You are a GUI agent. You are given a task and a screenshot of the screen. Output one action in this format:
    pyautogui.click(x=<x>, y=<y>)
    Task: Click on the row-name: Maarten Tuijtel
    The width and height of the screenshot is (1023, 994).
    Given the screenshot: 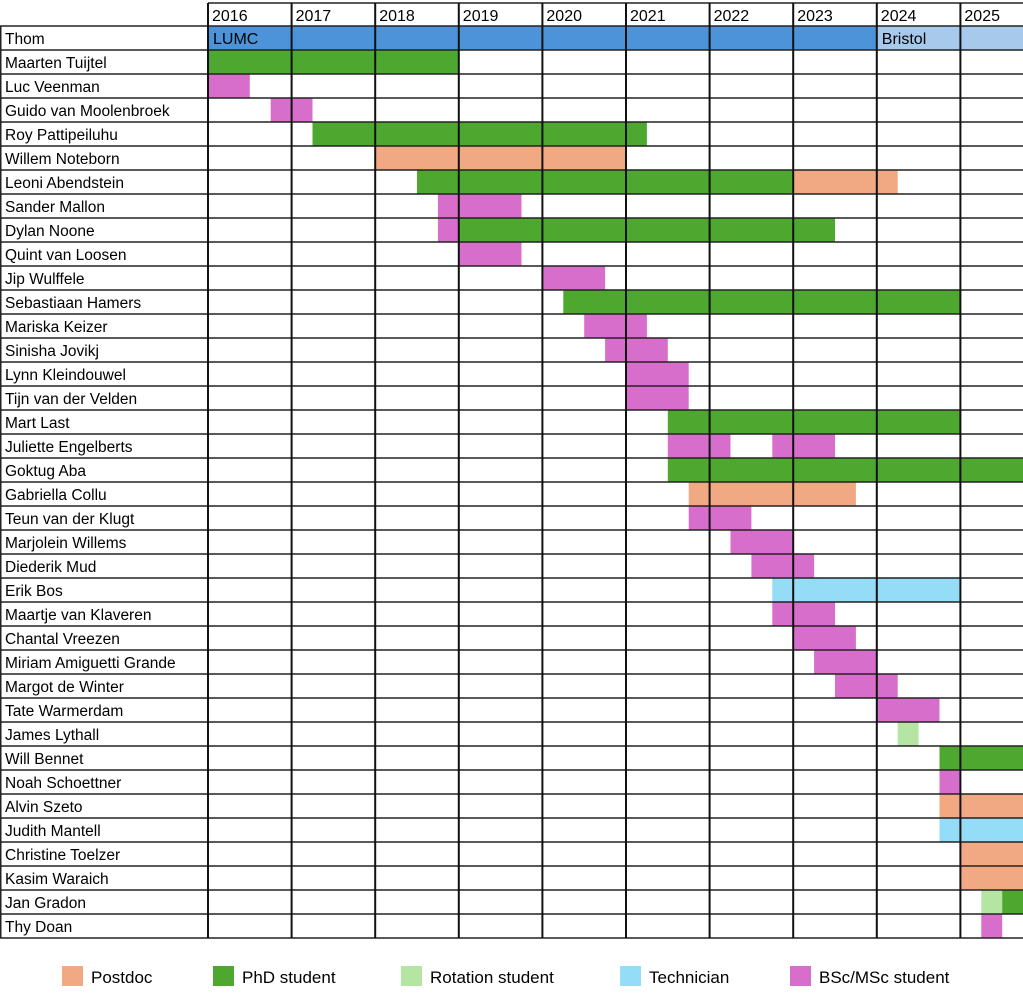 What is the action you would take?
    pyautogui.click(x=56, y=63)
    